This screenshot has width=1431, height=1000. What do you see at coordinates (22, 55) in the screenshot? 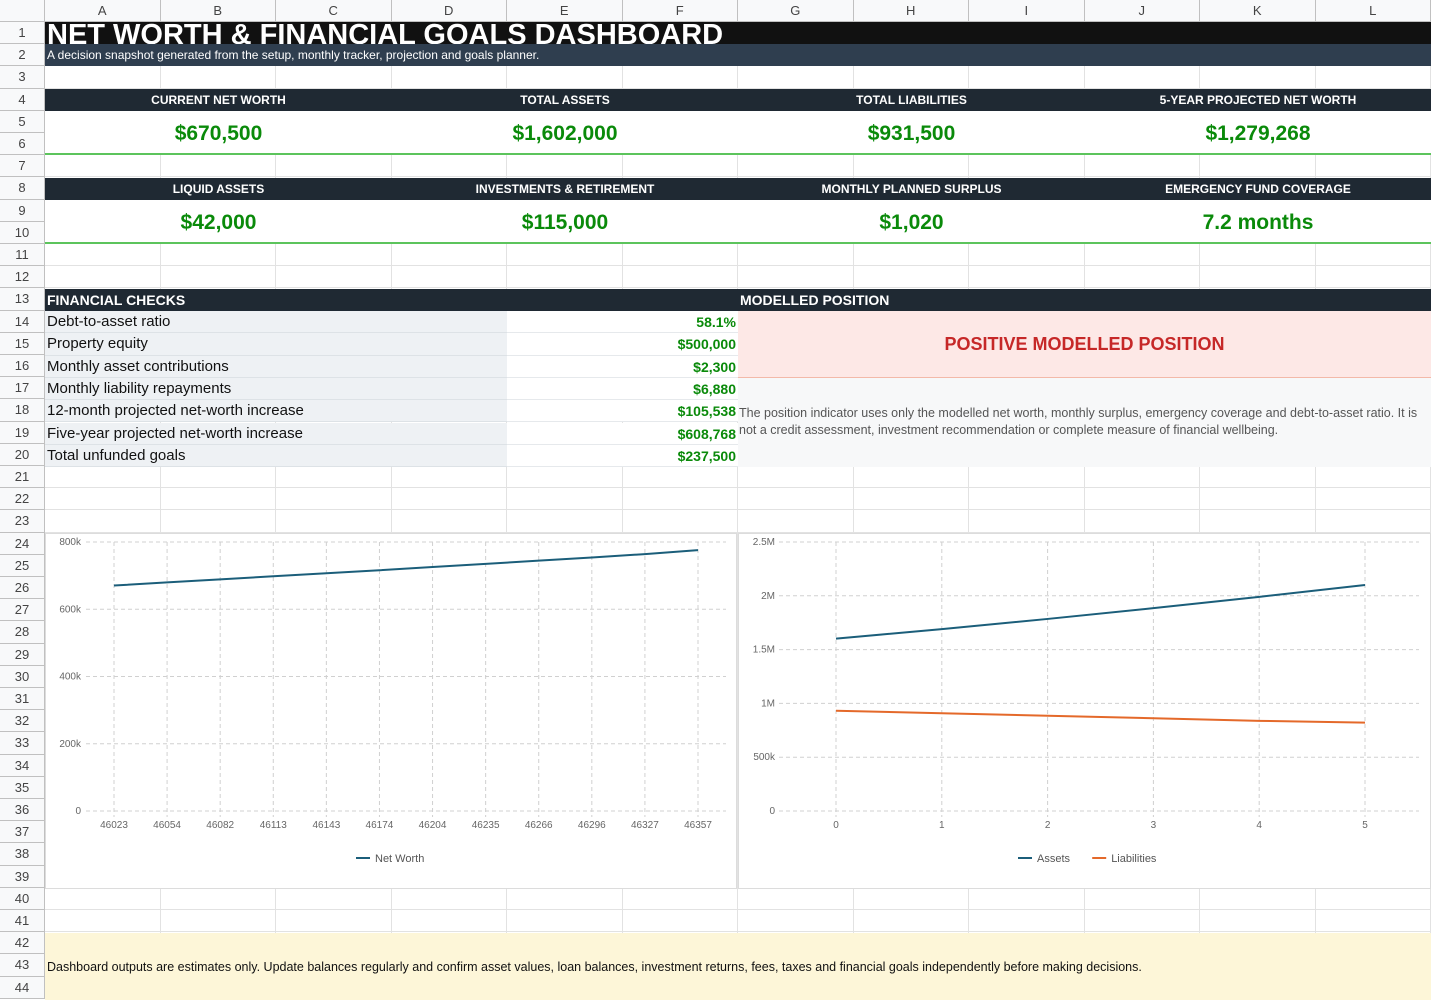
I see `row-header: 2` at bounding box center [22, 55].